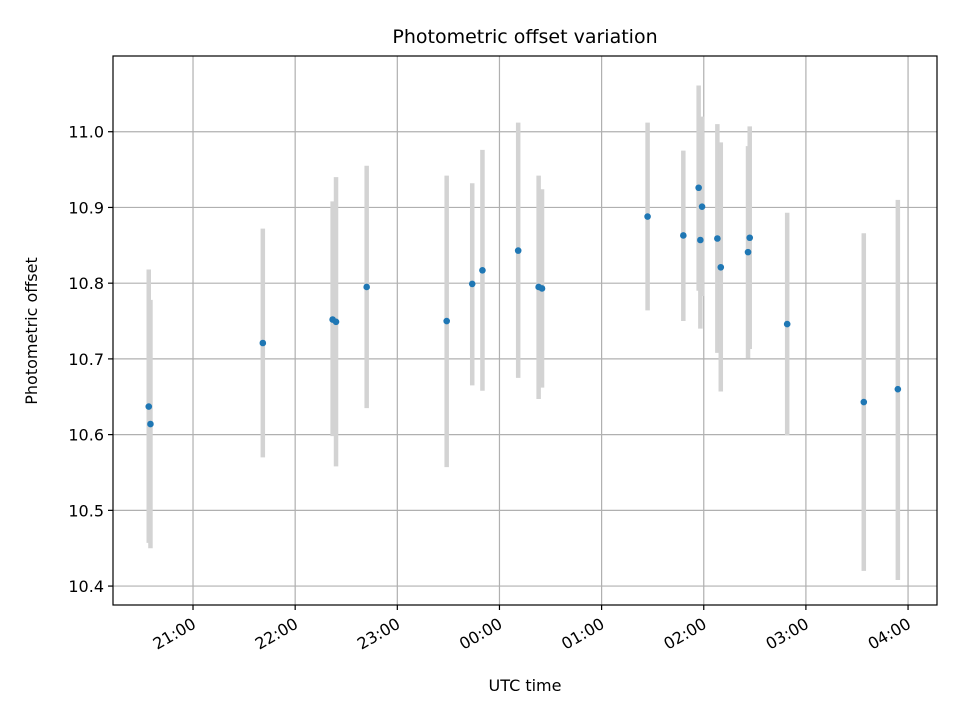 The height and width of the screenshot is (720, 960). I want to click on y-tick-label: 10.4, so click(86, 586).